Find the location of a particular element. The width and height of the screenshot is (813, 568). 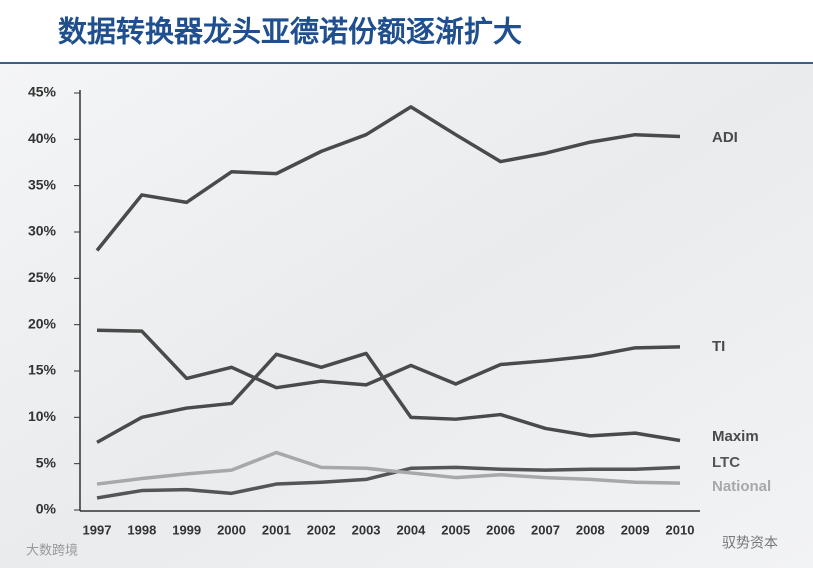

x-tick-label: 2003 is located at coordinates (366, 529).